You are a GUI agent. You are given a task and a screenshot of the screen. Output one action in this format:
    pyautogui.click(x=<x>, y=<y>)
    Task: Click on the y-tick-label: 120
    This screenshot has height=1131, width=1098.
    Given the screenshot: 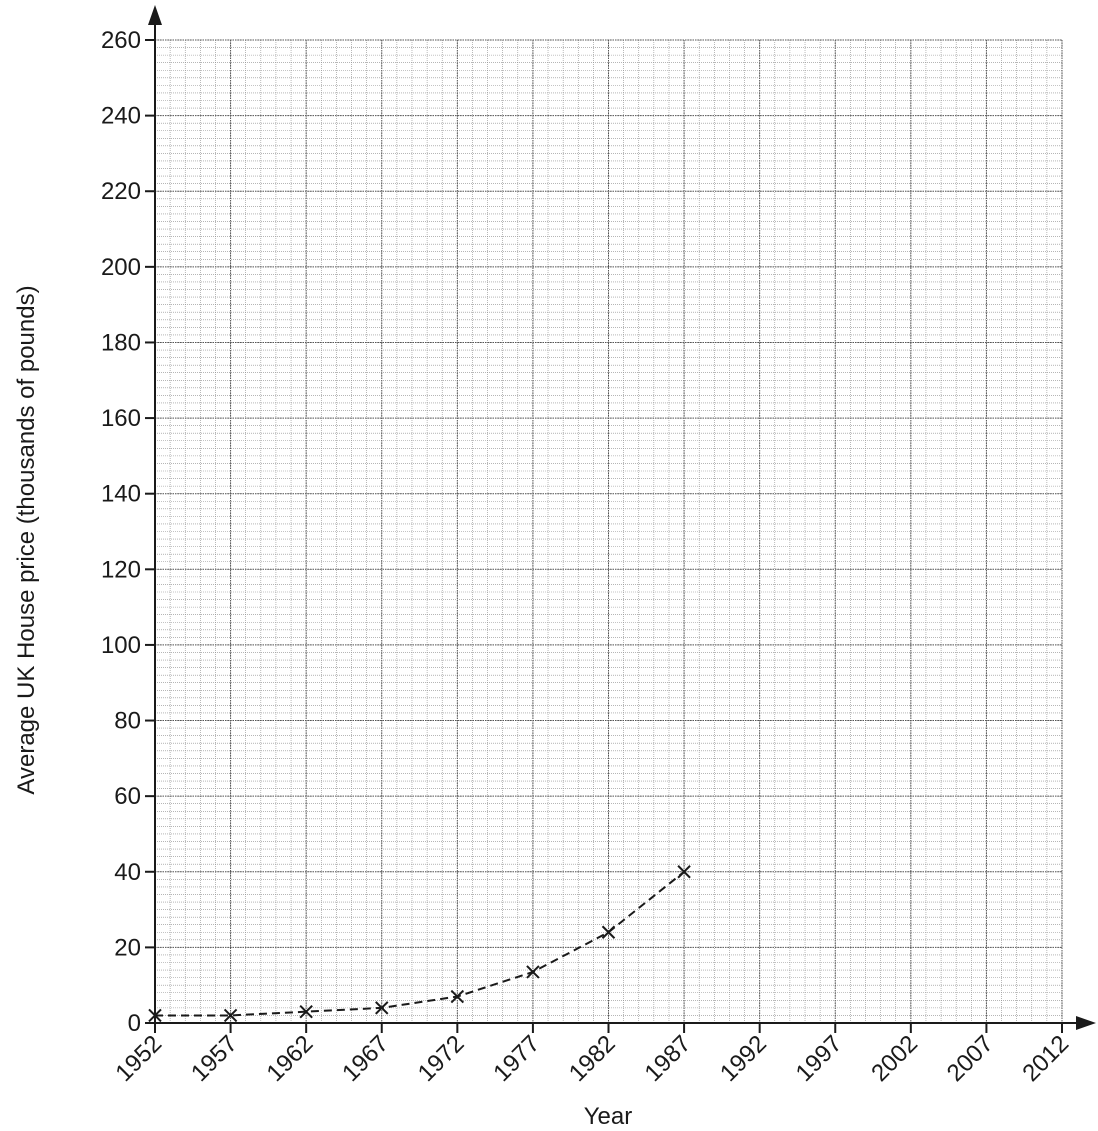 What is the action you would take?
    pyautogui.click(x=121, y=569)
    